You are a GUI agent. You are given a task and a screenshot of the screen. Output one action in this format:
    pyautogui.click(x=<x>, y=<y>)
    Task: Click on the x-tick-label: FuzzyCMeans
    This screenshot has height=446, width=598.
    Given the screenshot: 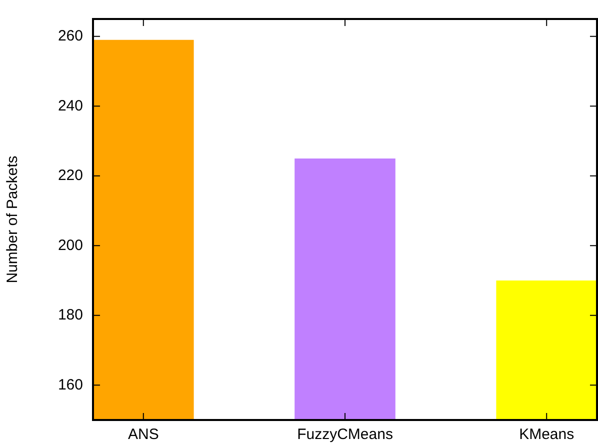 What is the action you would take?
    pyautogui.click(x=345, y=435)
    